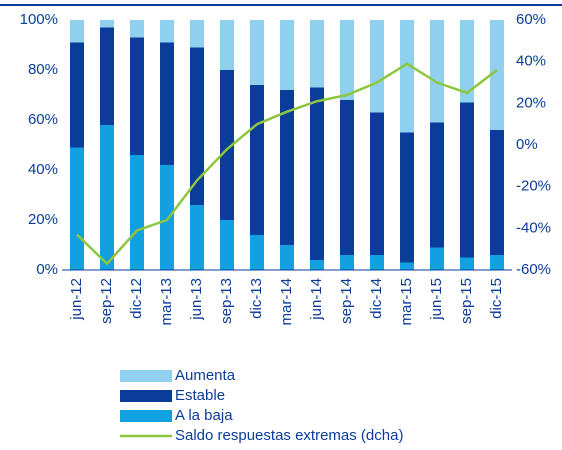  What do you see at coordinates (496, 298) in the screenshot?
I see `x-tick-label: dic-15` at bounding box center [496, 298].